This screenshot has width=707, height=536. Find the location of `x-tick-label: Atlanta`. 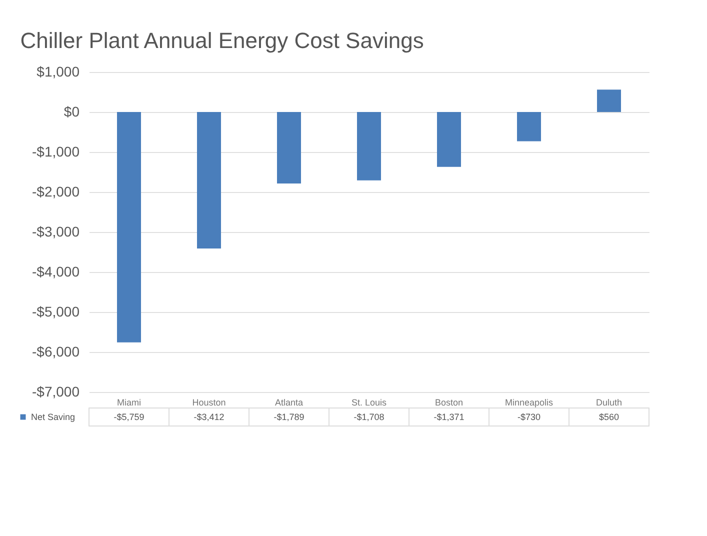

x-tick-label: Atlanta is located at coordinates (289, 403).